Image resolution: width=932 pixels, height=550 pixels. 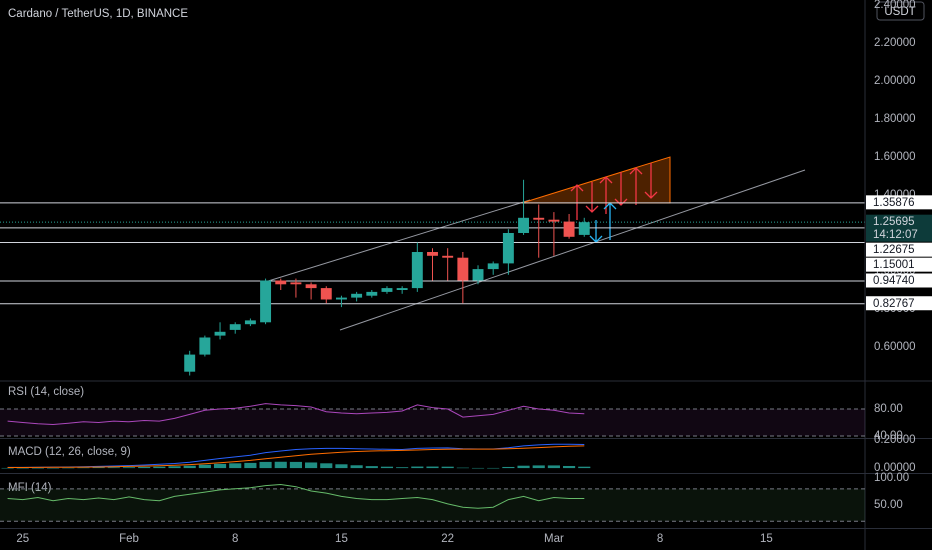 What do you see at coordinates (447, 539) in the screenshot?
I see `x-tick-label: 22` at bounding box center [447, 539].